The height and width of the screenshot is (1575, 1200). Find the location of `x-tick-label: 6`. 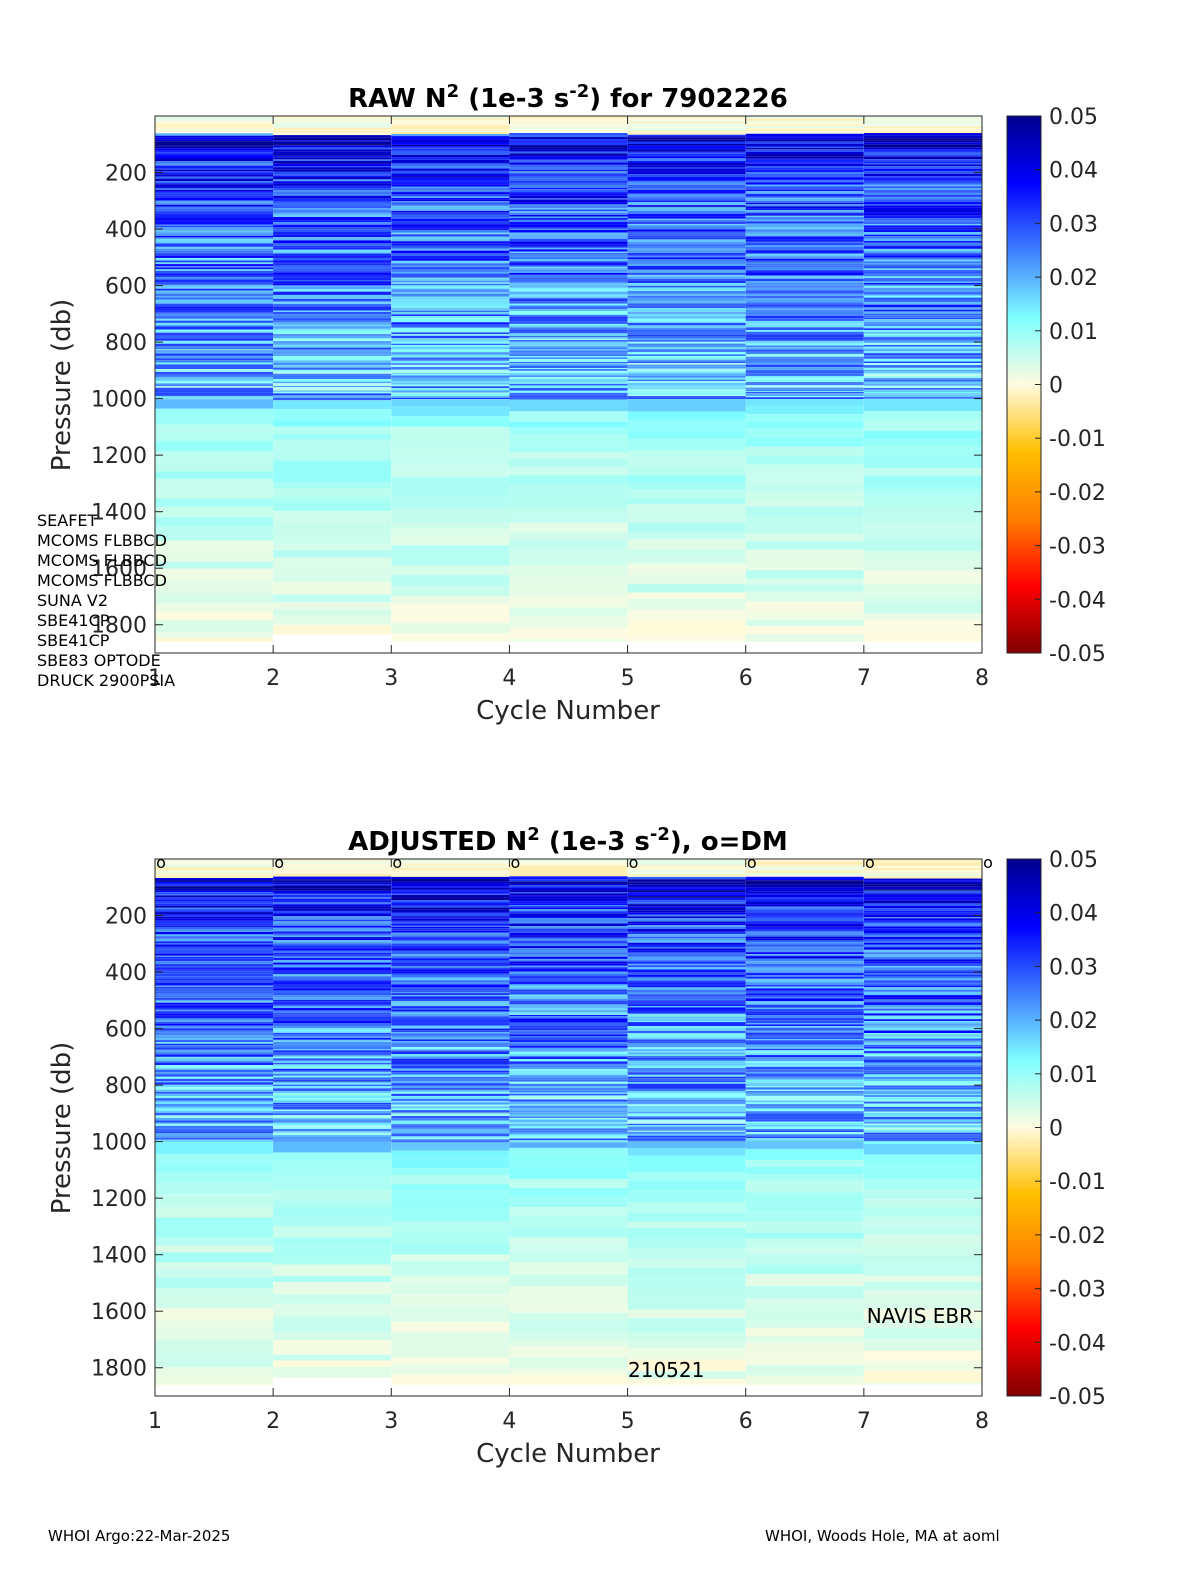

x-tick-label: 6 is located at coordinates (746, 1421).